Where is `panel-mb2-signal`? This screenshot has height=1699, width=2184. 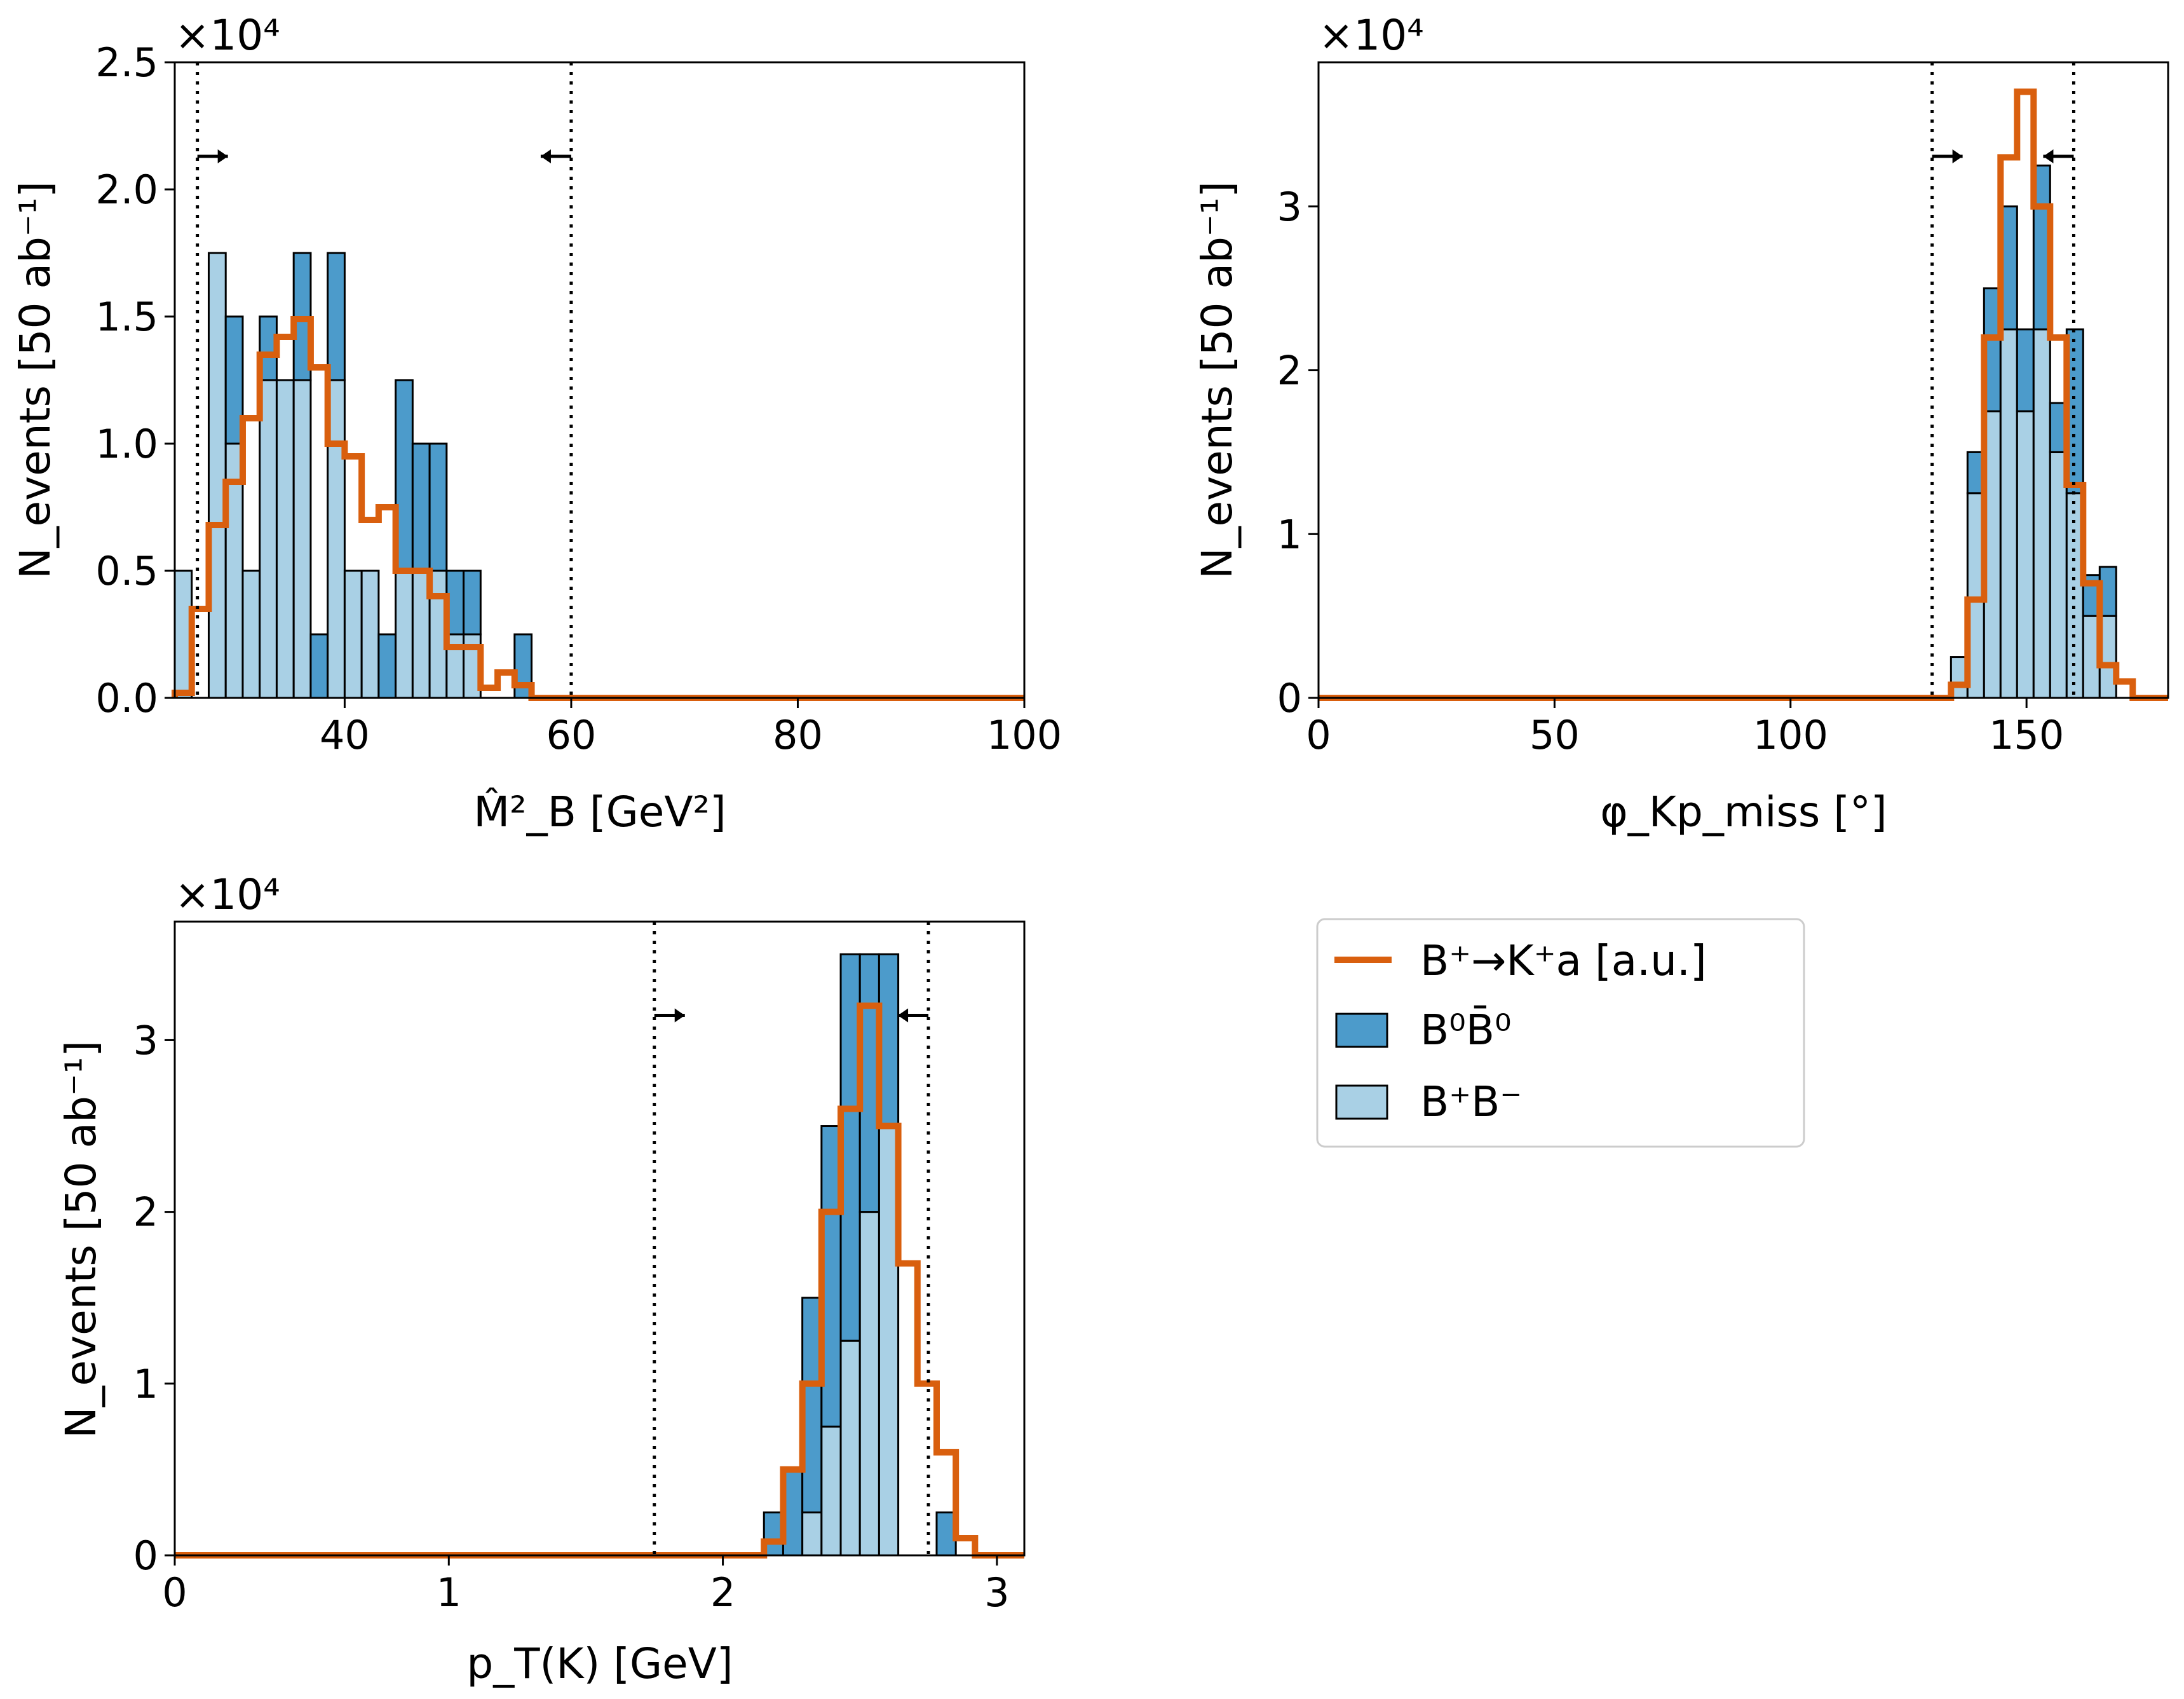 panel-mb2-signal is located at coordinates (598, 508).